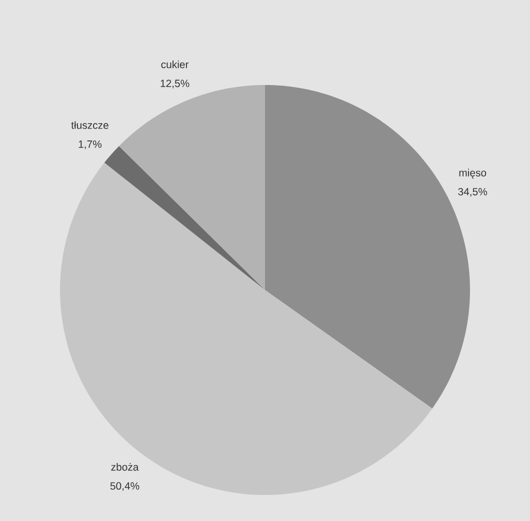 This screenshot has width=530, height=521. I want to click on slice-label: tłuszcze, so click(89, 125).